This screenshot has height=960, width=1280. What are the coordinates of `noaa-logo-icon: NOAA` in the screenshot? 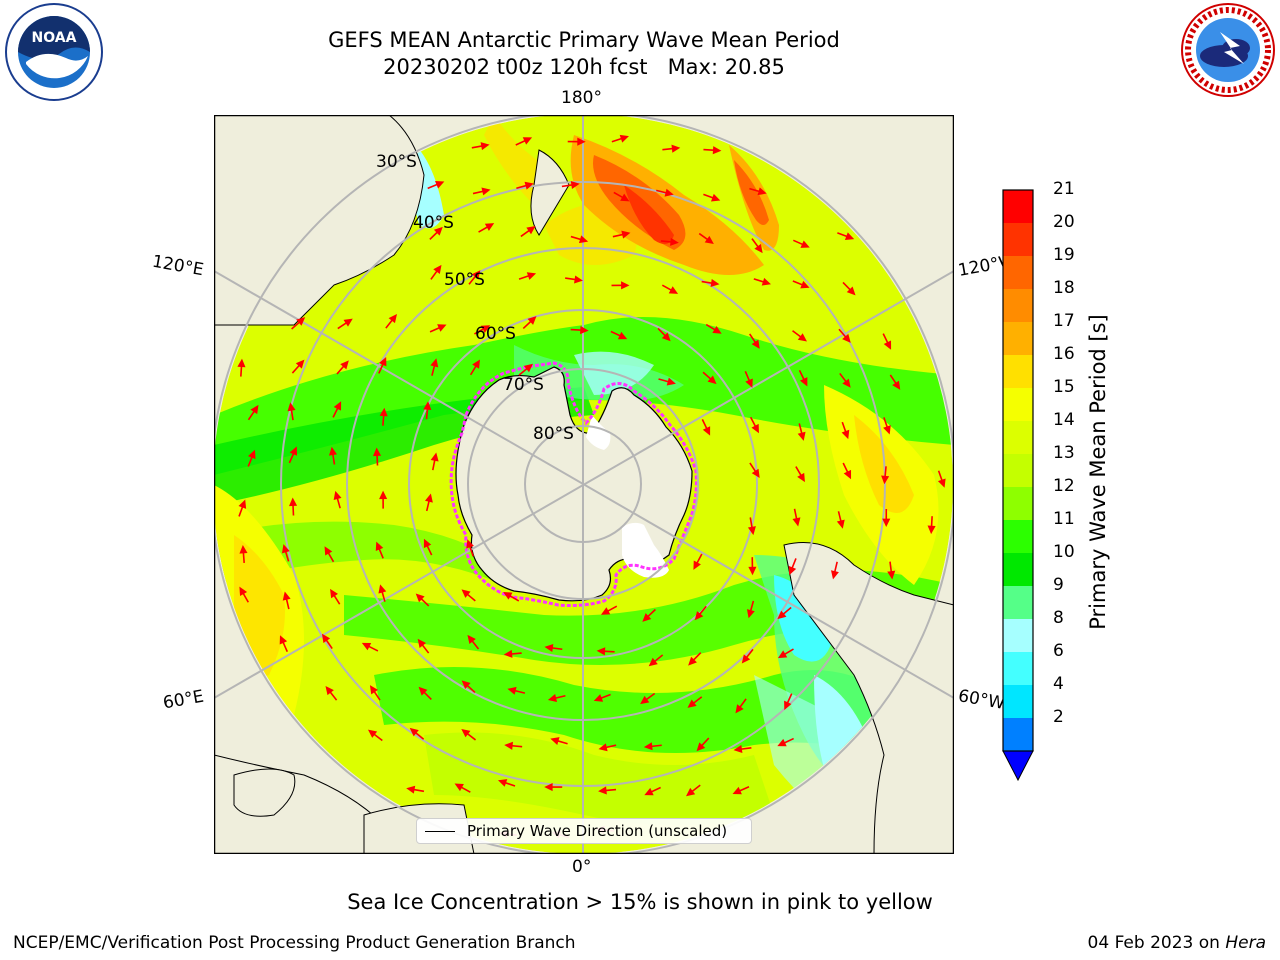 It's located at (54, 52).